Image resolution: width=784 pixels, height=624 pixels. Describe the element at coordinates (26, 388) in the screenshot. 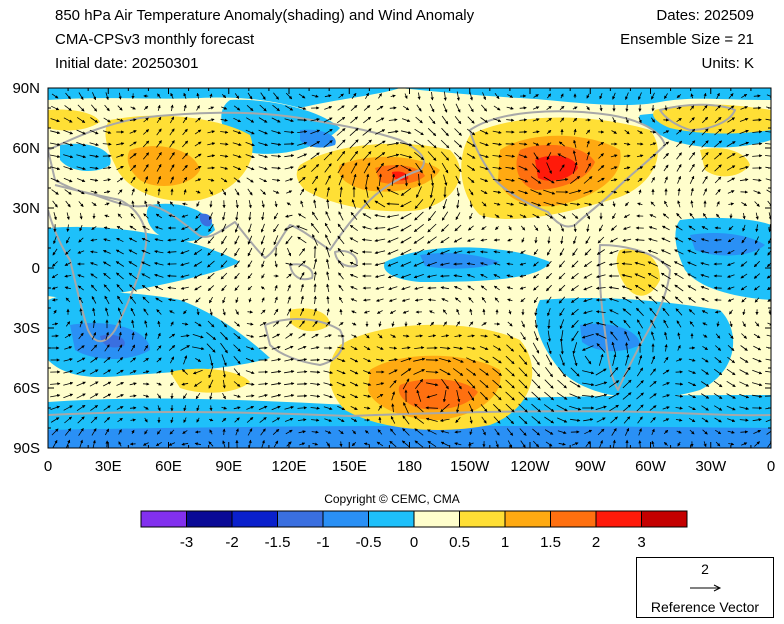

I see `lat-label: 60S` at that location.